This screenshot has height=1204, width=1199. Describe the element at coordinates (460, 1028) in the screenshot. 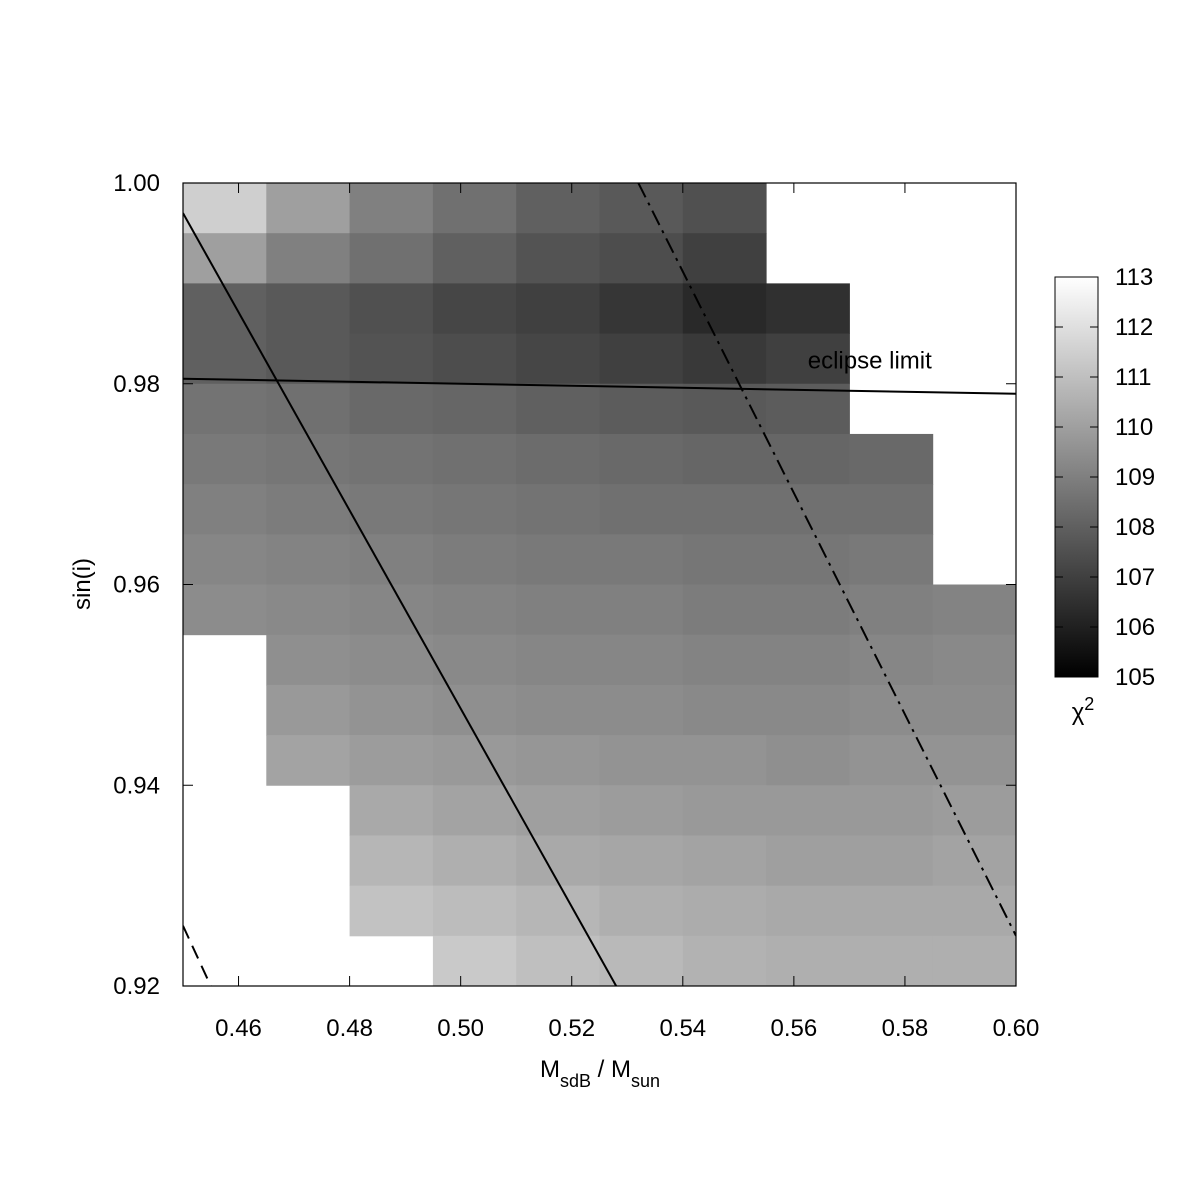

I see `x-tick-label: 0.50` at that location.